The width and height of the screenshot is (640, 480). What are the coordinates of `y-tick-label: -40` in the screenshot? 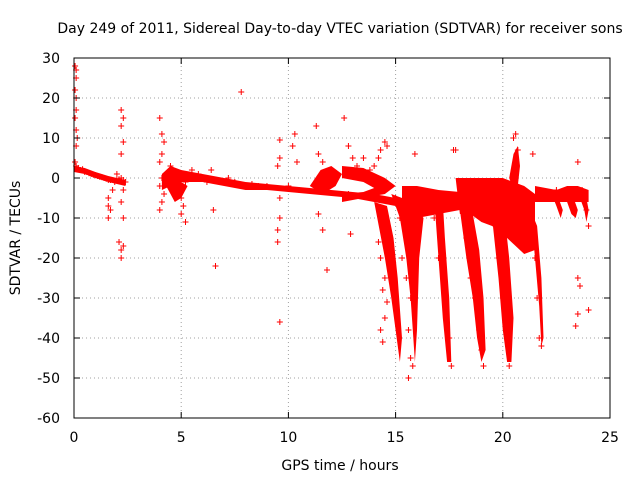 It's located at (48, 339).